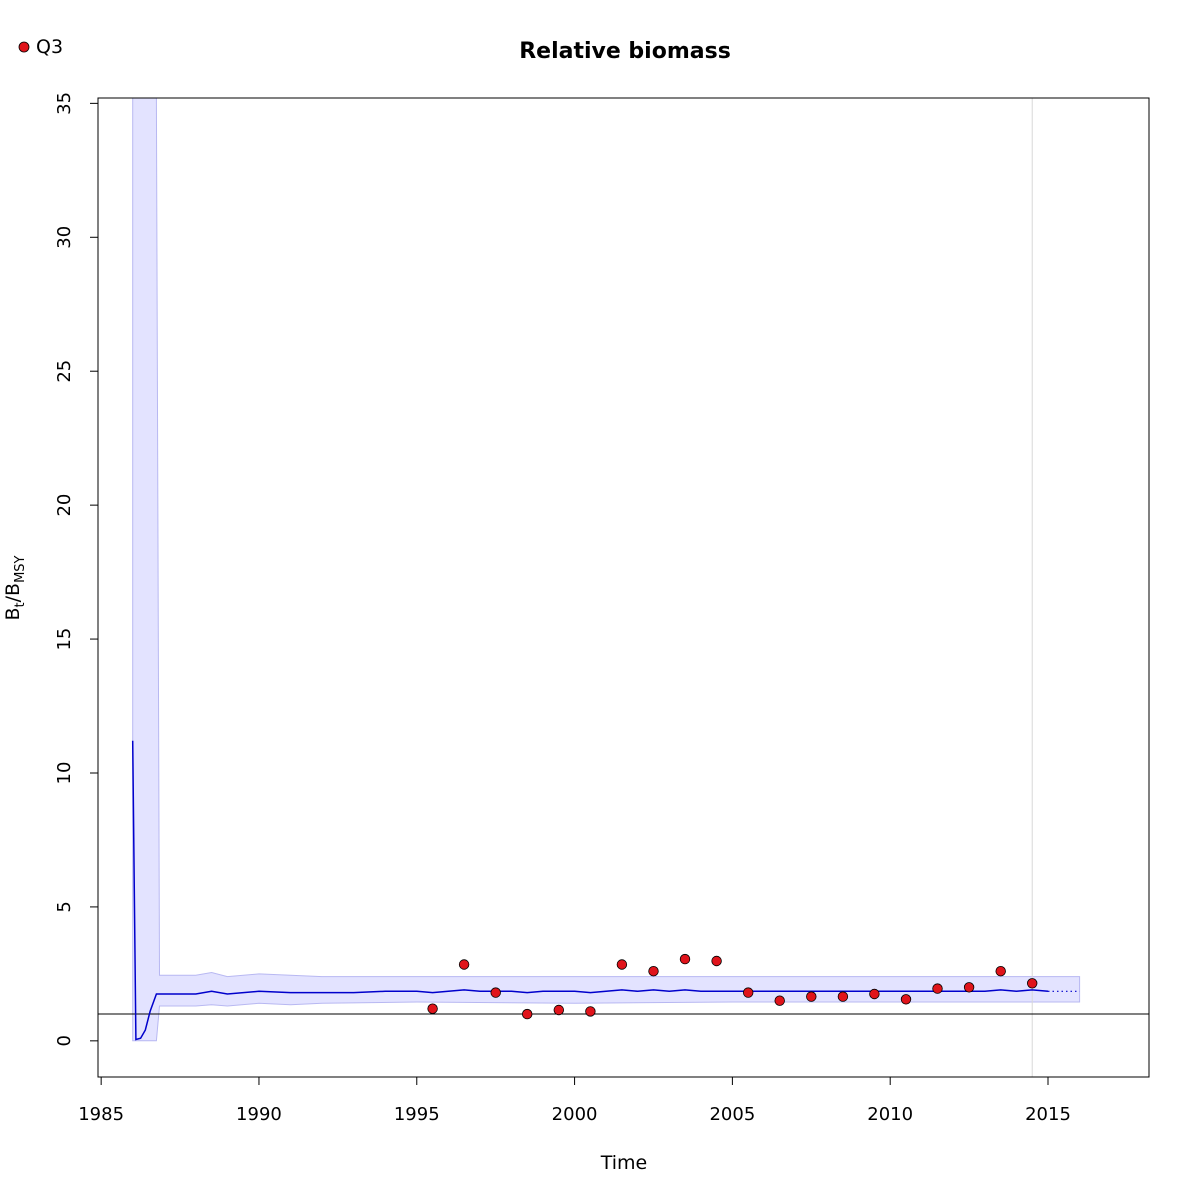 Image resolution: width=1200 pixels, height=1200 pixels. What do you see at coordinates (64, 371) in the screenshot?
I see `y-tick-label: 25` at bounding box center [64, 371].